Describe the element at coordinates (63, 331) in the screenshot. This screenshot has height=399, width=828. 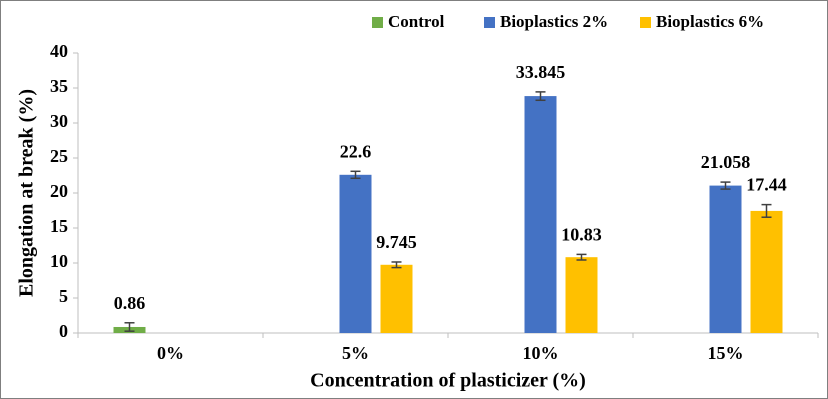
I see `y-tick-label: 0` at that location.